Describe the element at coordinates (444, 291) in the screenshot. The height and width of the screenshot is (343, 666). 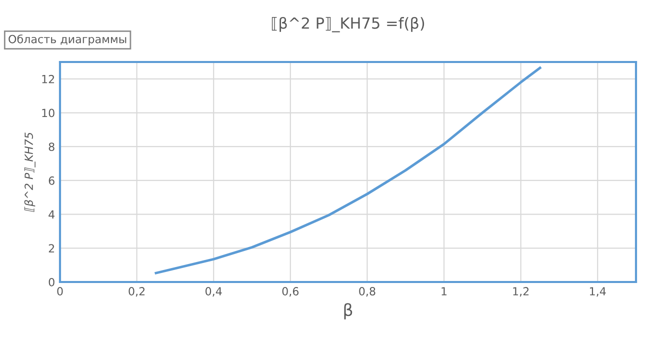
I see `x-tick-label: 1` at that location.